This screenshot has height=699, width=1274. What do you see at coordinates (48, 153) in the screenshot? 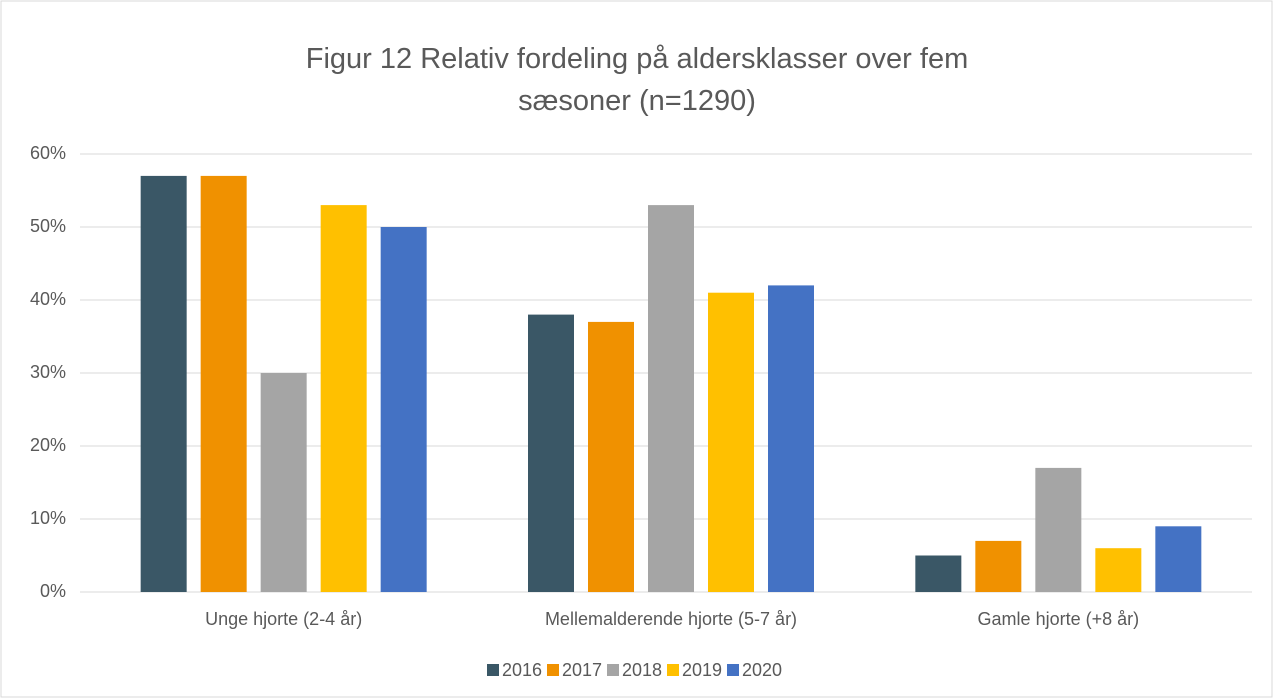
I see `y-tick-label: 60%` at bounding box center [48, 153].